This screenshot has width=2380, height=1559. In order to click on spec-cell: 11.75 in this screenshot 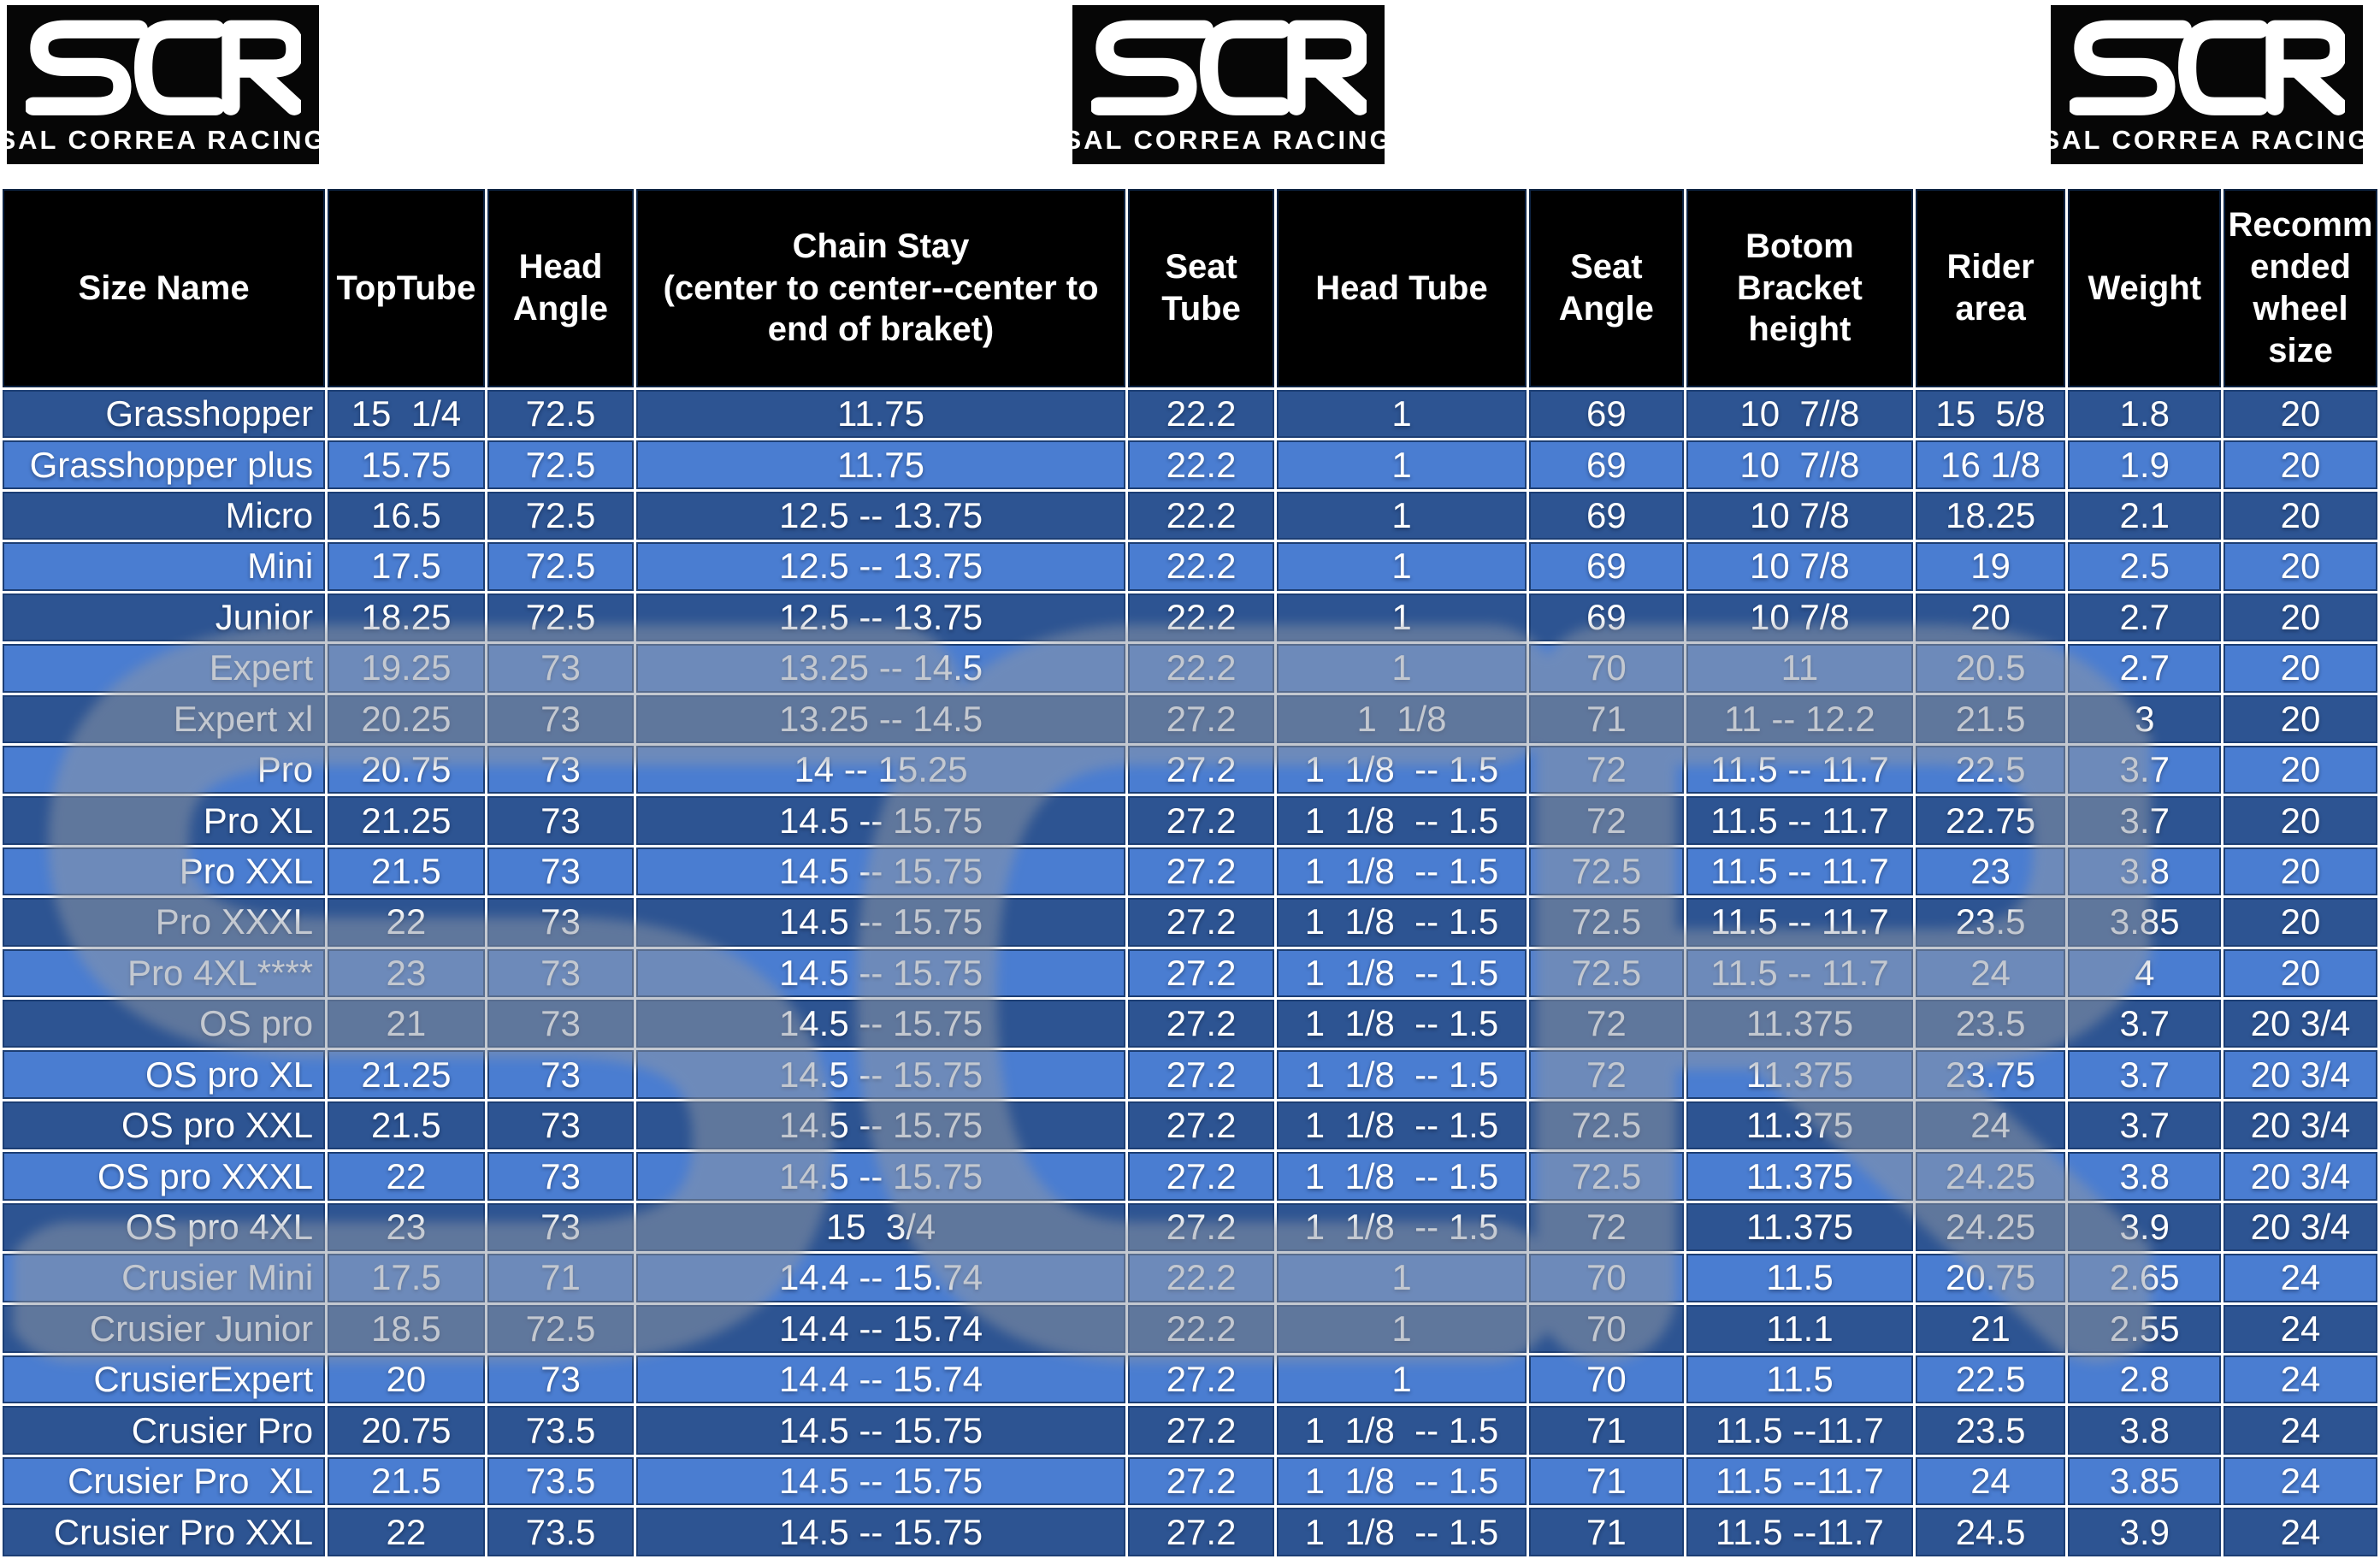, I will do `click(880, 414)`.